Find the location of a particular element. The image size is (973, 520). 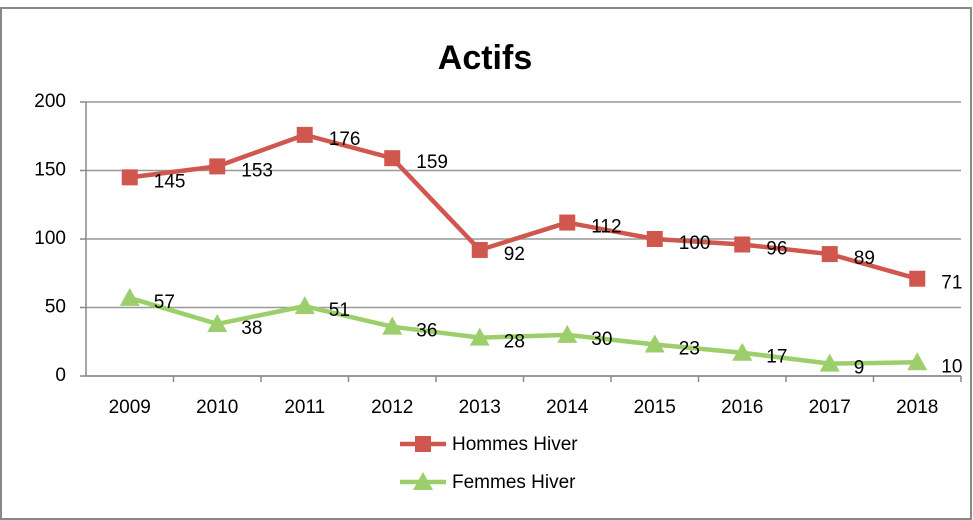

data-label: 100 is located at coordinates (695, 243).